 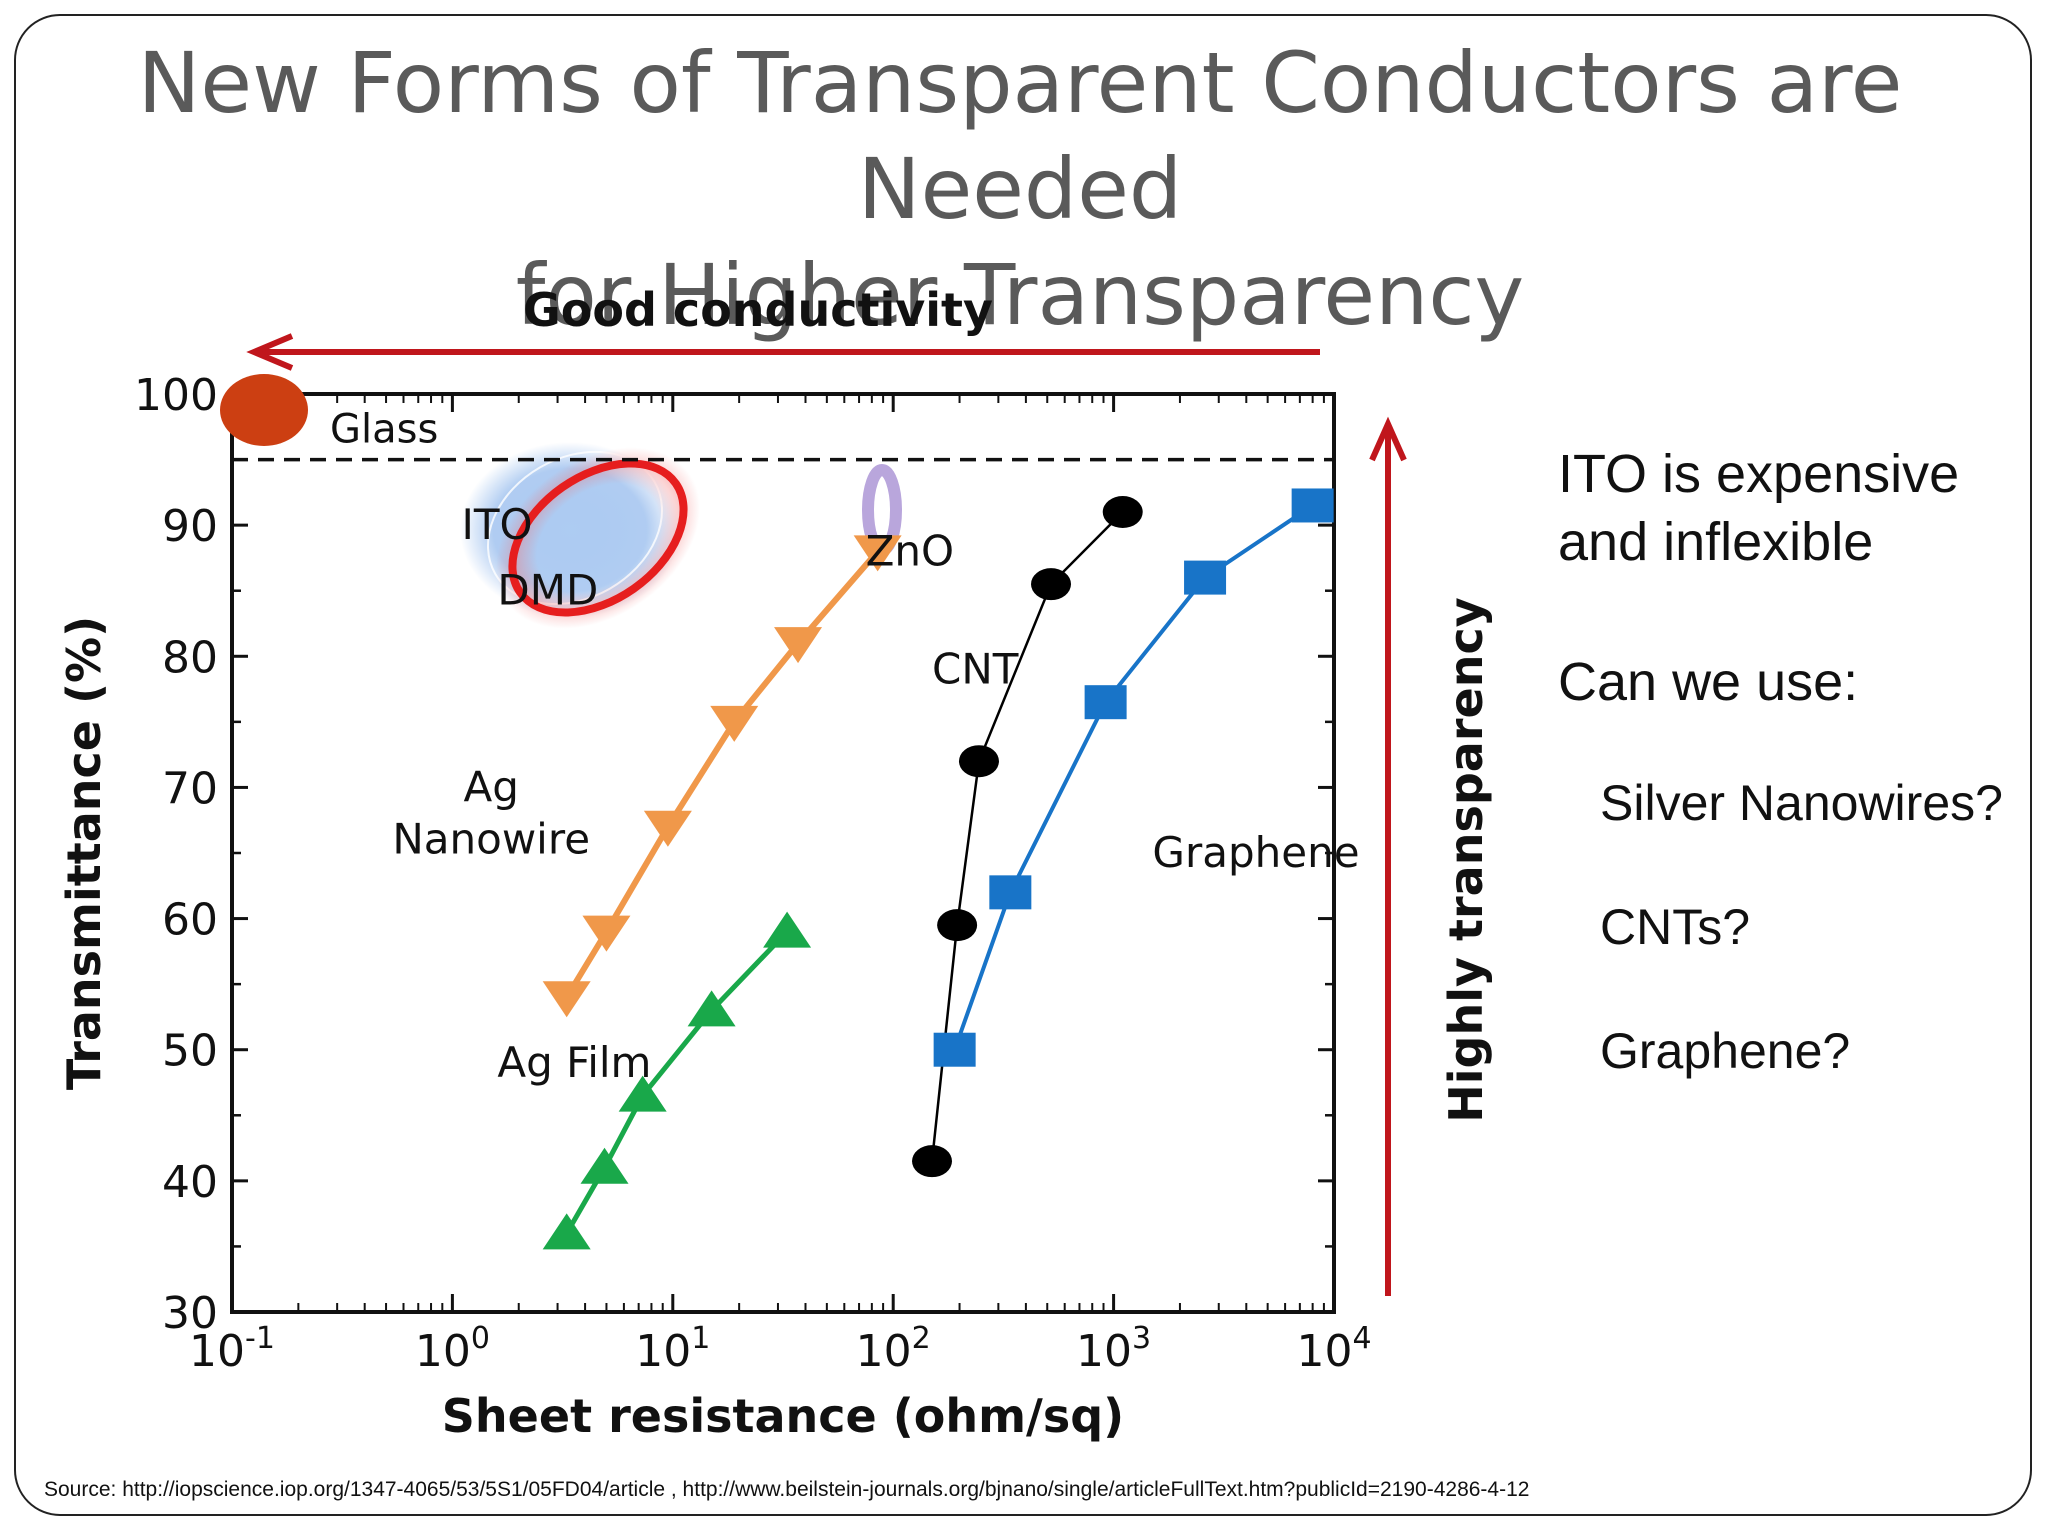 I want to click on x-tick-label: 10⁻¹, so click(x=232, y=1349).